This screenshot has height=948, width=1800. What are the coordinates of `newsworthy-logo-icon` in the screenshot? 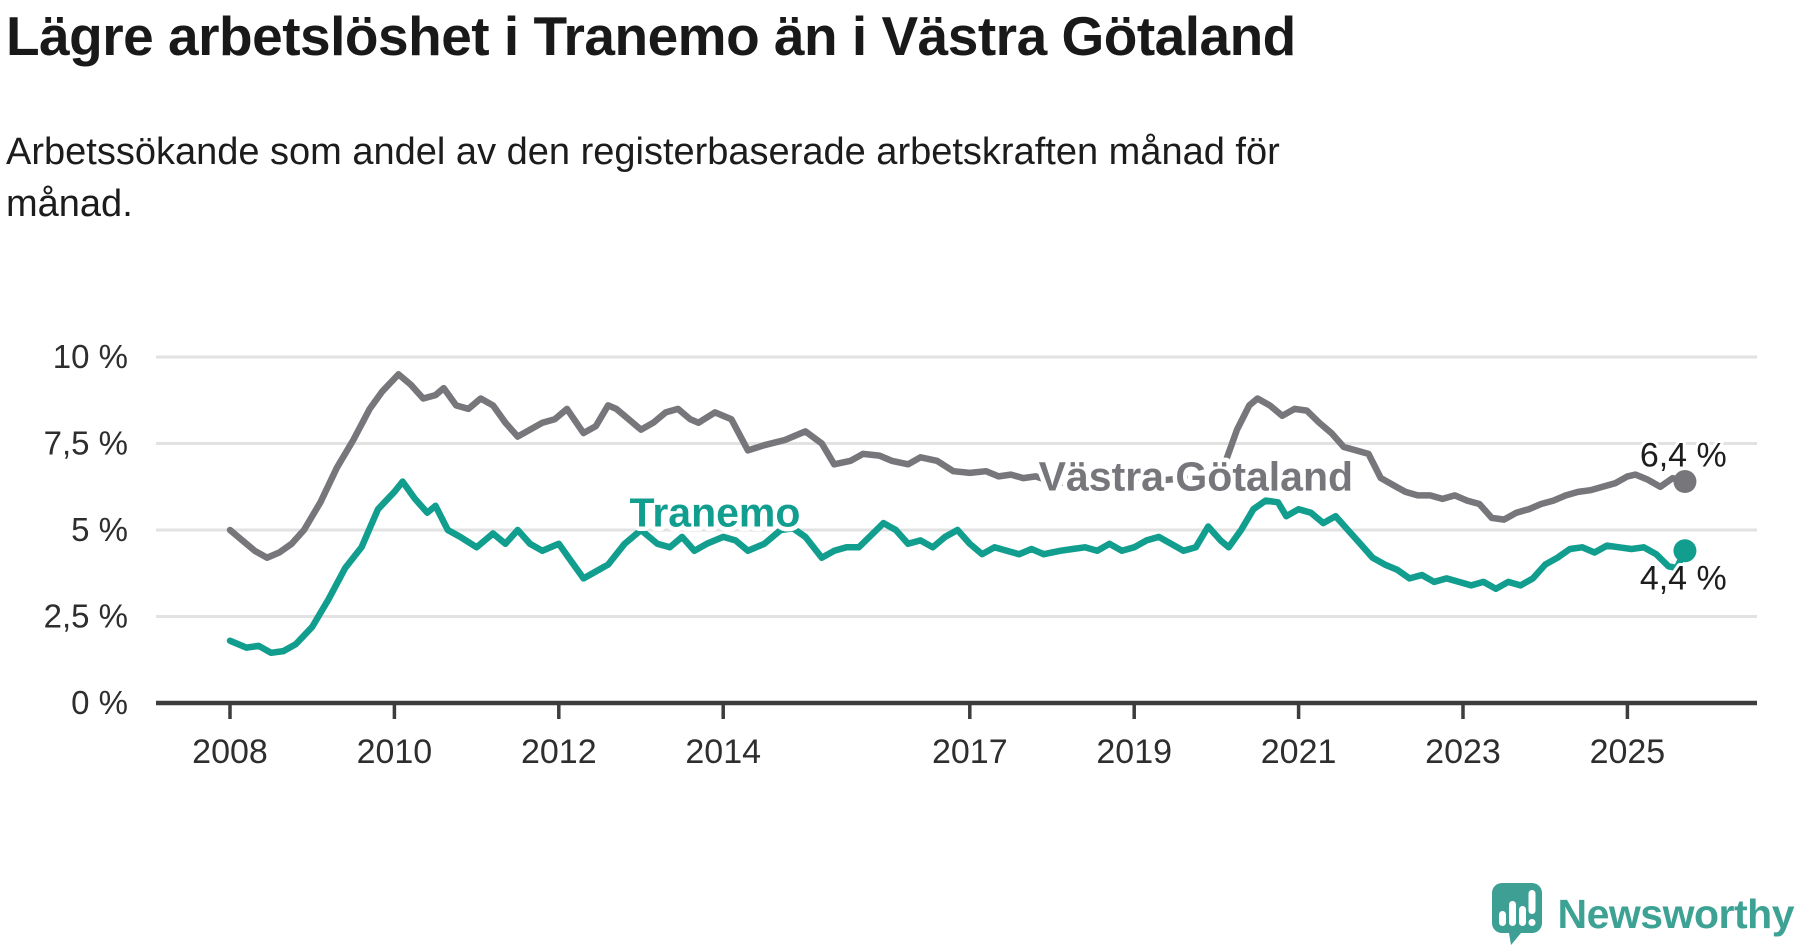 It's located at (1516, 914).